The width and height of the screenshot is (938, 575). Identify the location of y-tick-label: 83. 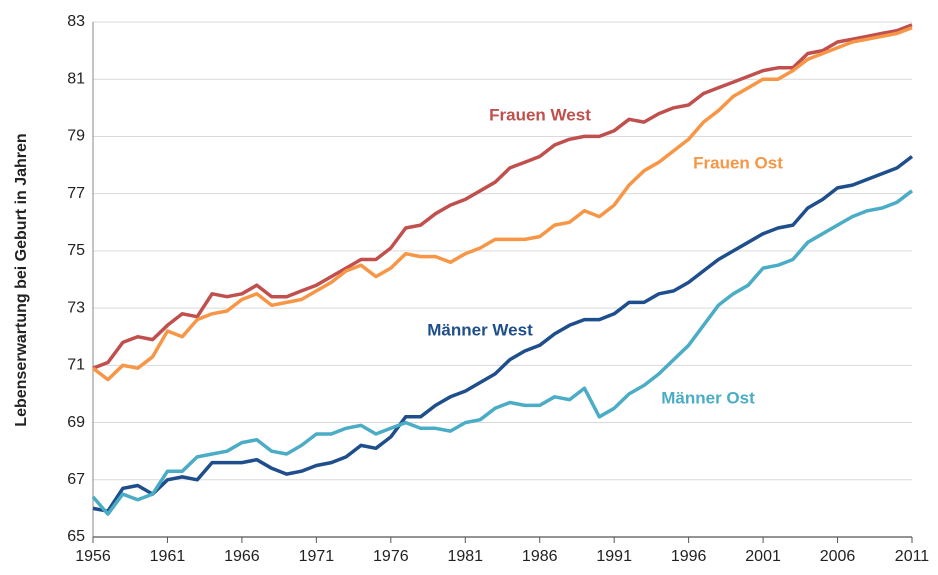
(76, 21).